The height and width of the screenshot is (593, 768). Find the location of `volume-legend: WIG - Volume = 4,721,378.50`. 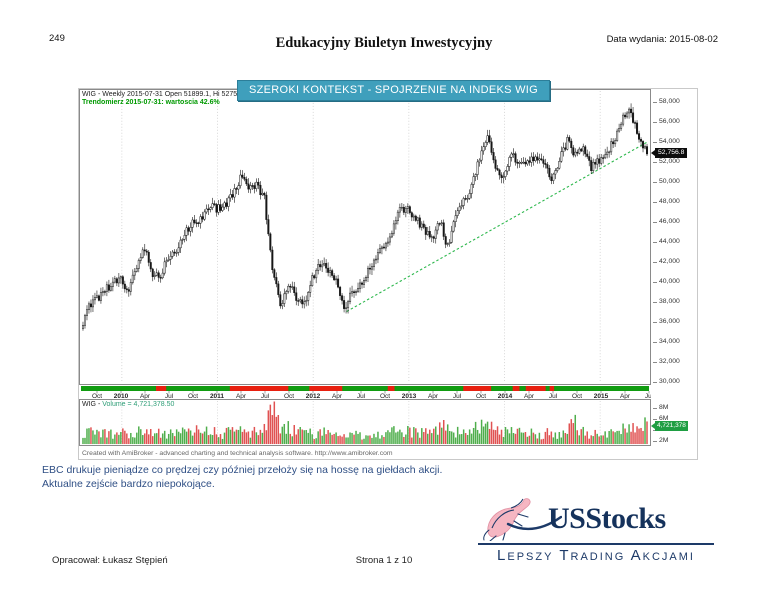

volume-legend: WIG - Volume = 4,721,378.50 is located at coordinates (128, 404).